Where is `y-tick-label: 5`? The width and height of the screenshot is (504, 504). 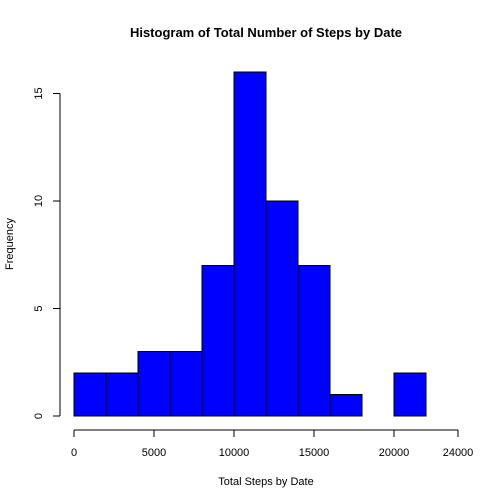 y-tick-label: 5 is located at coordinates (39, 308).